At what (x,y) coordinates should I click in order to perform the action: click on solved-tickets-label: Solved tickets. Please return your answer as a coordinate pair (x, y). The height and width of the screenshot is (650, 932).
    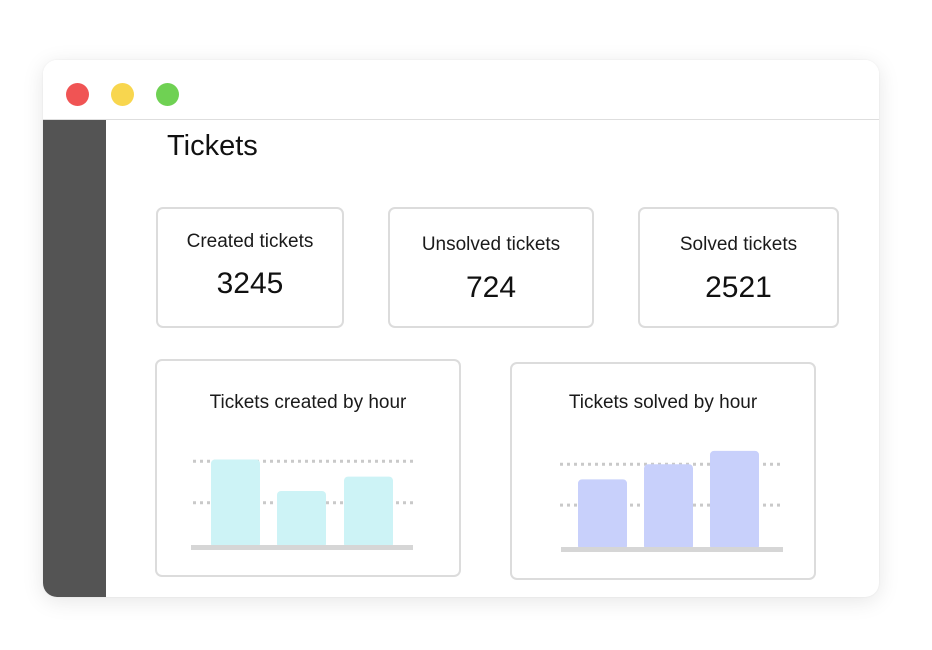
    Looking at the image, I should click on (738, 244).